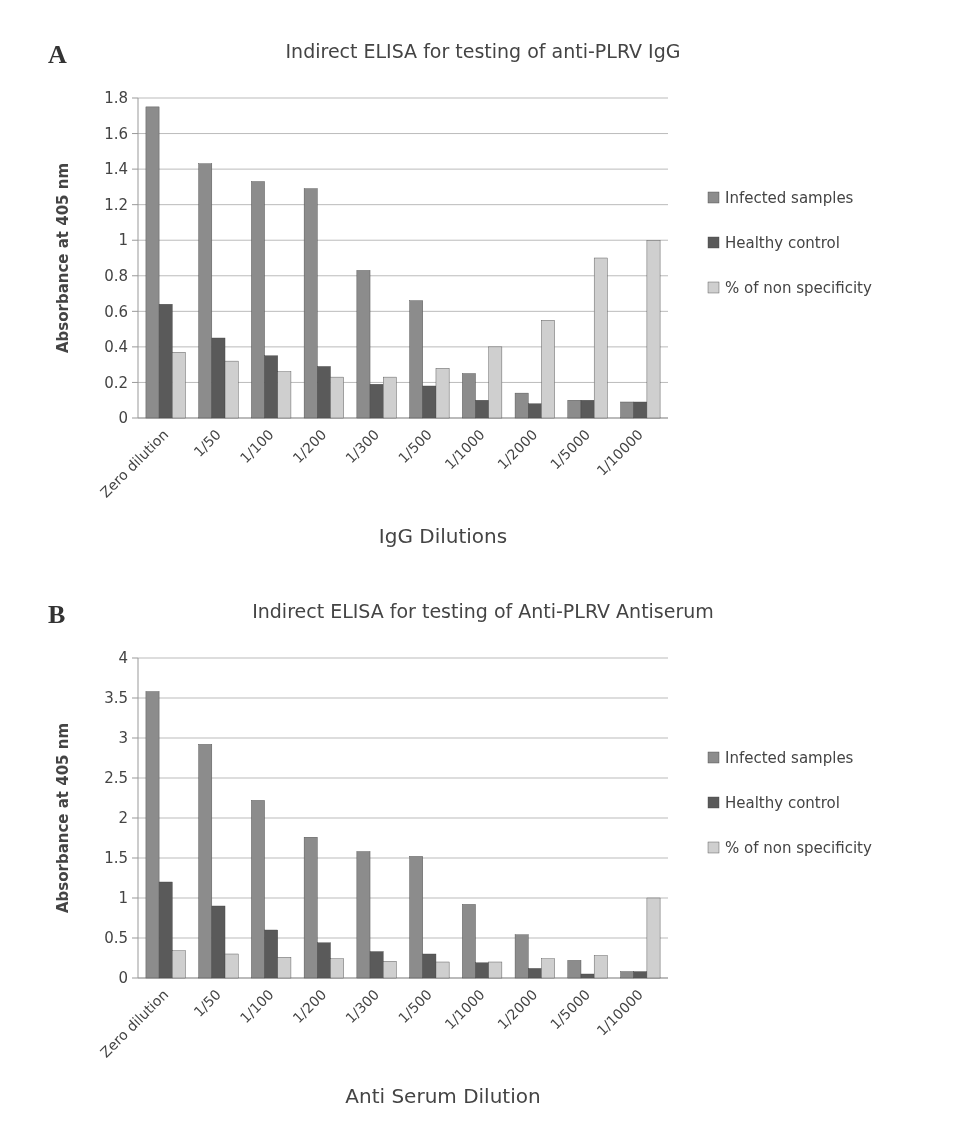  What do you see at coordinates (483, 611) in the screenshot?
I see `chart-title: Indirect ELISA for testing of Anti-PLRV Antiserum` at bounding box center [483, 611].